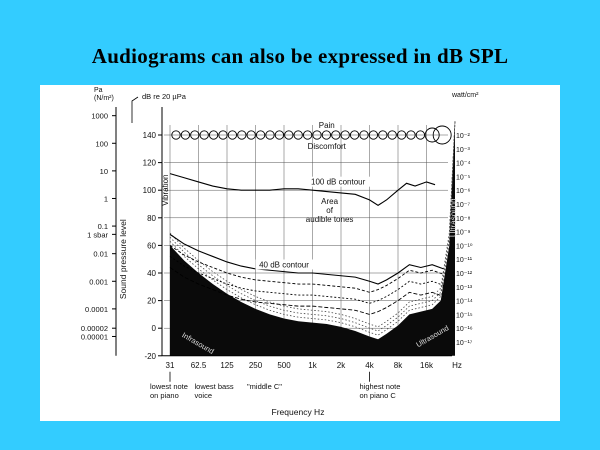 This screenshot has width=600, height=450. I want to click on right-tick-label: 10⁻¹⁷, so click(464, 343).